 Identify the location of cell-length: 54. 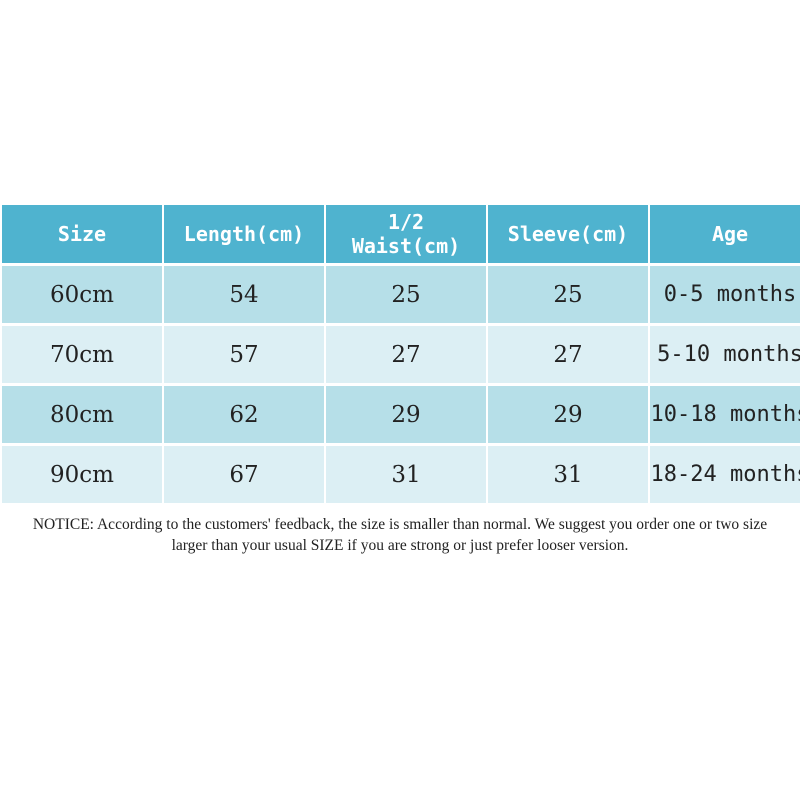
(244, 296).